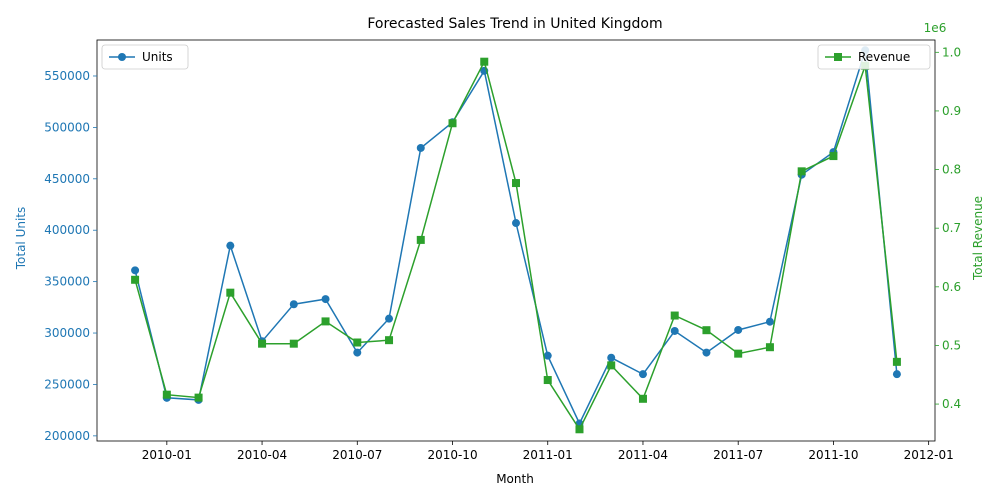 The image size is (1000, 500). Describe the element at coordinates (21, 239) in the screenshot. I see `left-axis-title: Total Units` at that location.